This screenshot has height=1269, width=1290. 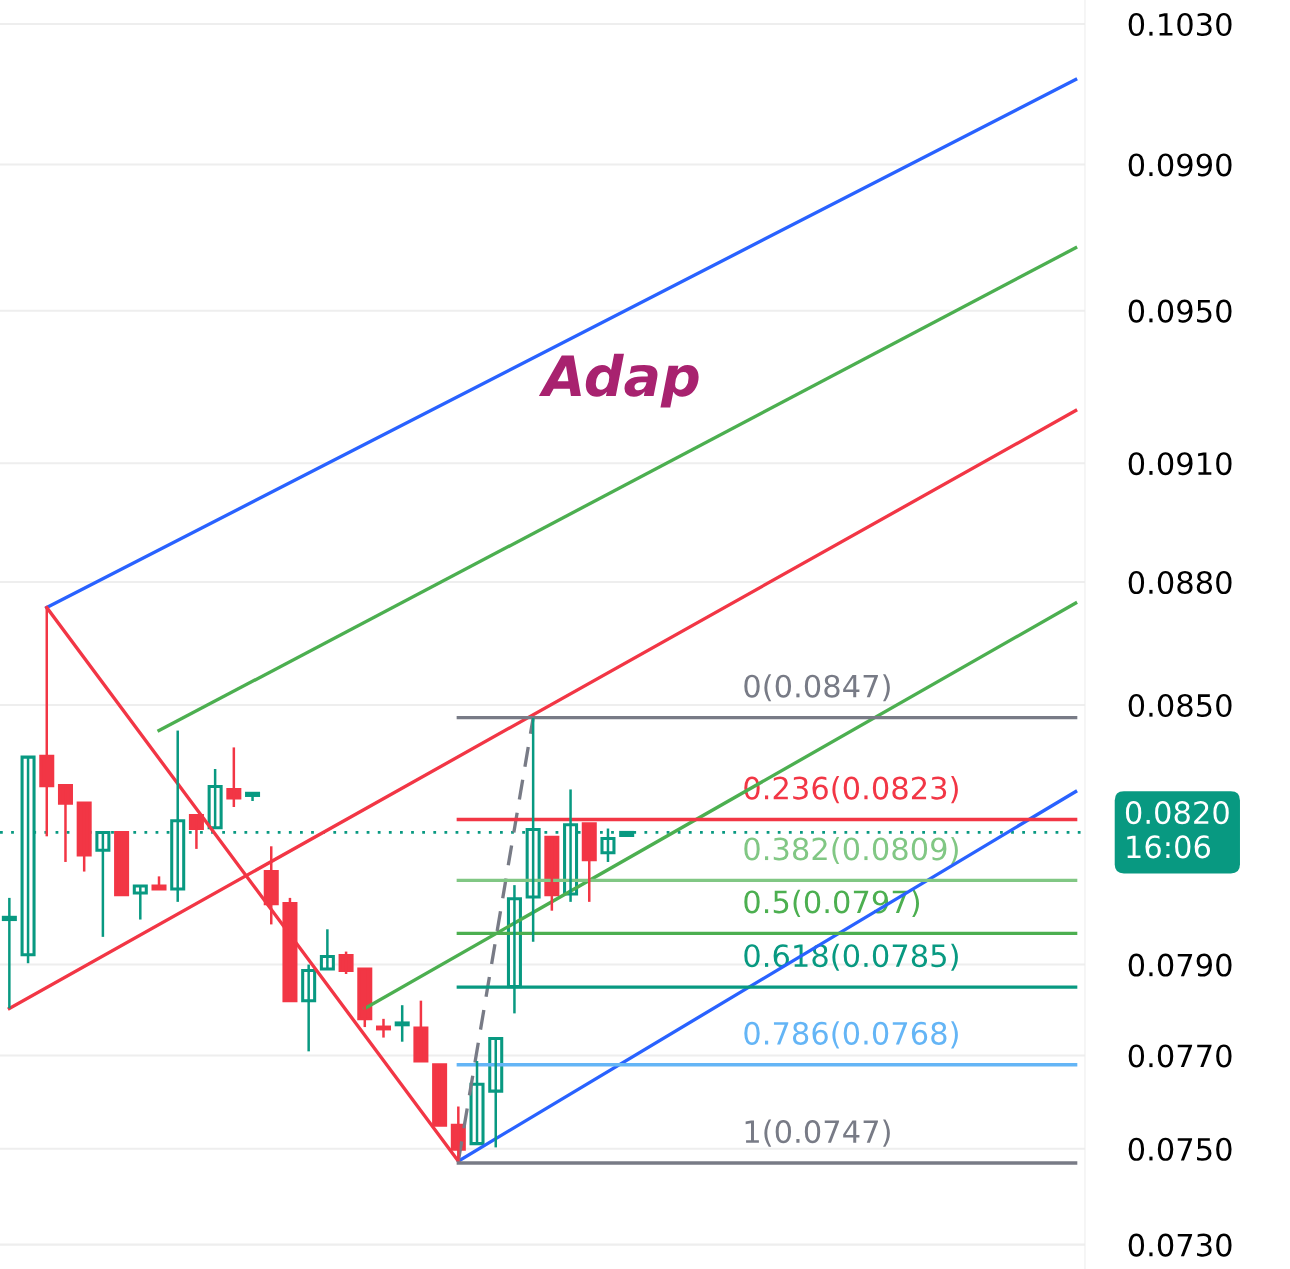 I want to click on y-tick-label: 0.0990, so click(x=1180, y=165).